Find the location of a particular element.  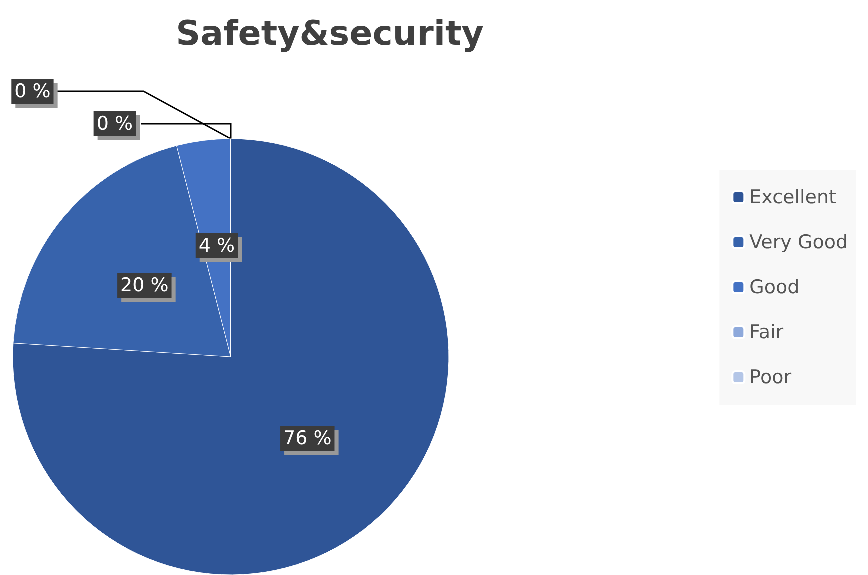

legend-label: Very Good is located at coordinates (799, 243).